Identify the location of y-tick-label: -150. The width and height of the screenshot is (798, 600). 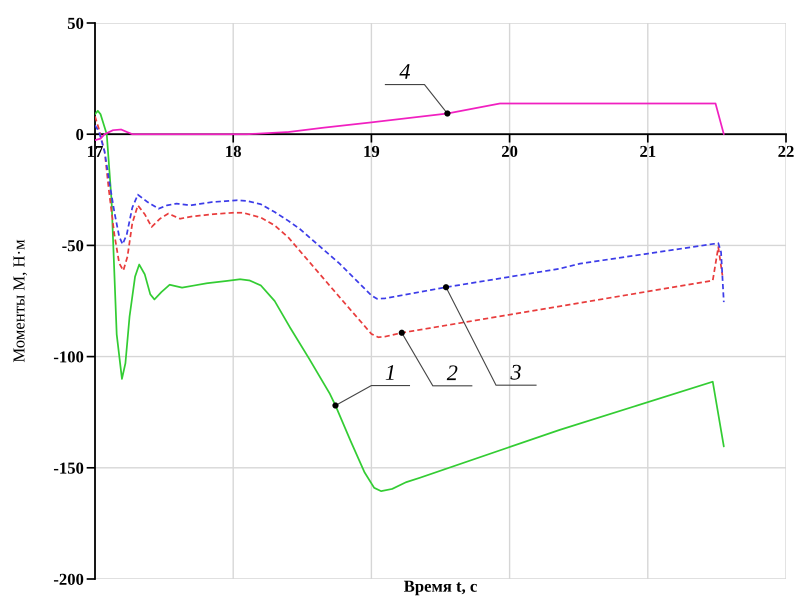
(69, 468).